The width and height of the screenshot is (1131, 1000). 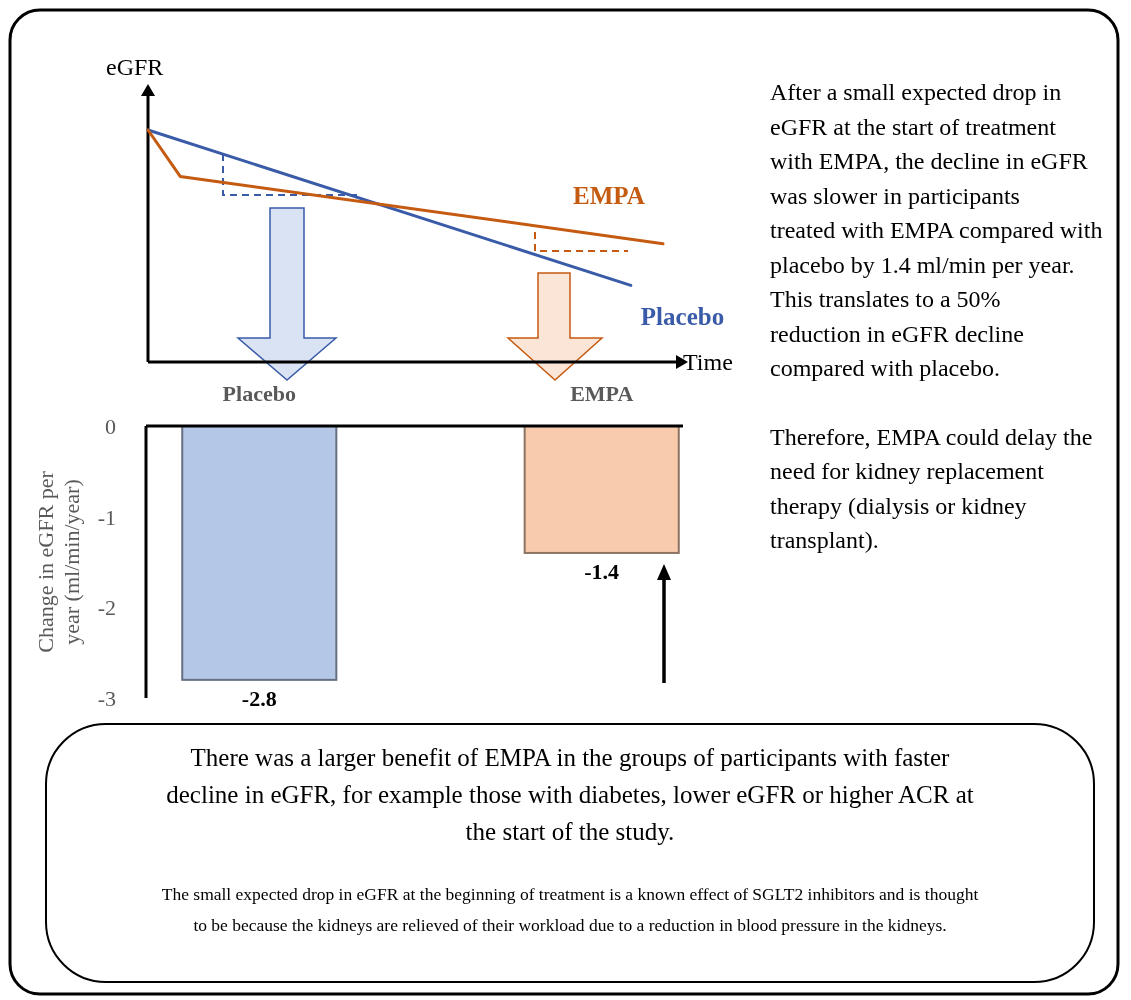 What do you see at coordinates (570, 794) in the screenshot?
I see `text: There was a larger benefit of EMPA in the groups of participants with faster decline in eGFR, for example those with diabetes, lower eGFR or higher ACR at the start of the study.` at bounding box center [570, 794].